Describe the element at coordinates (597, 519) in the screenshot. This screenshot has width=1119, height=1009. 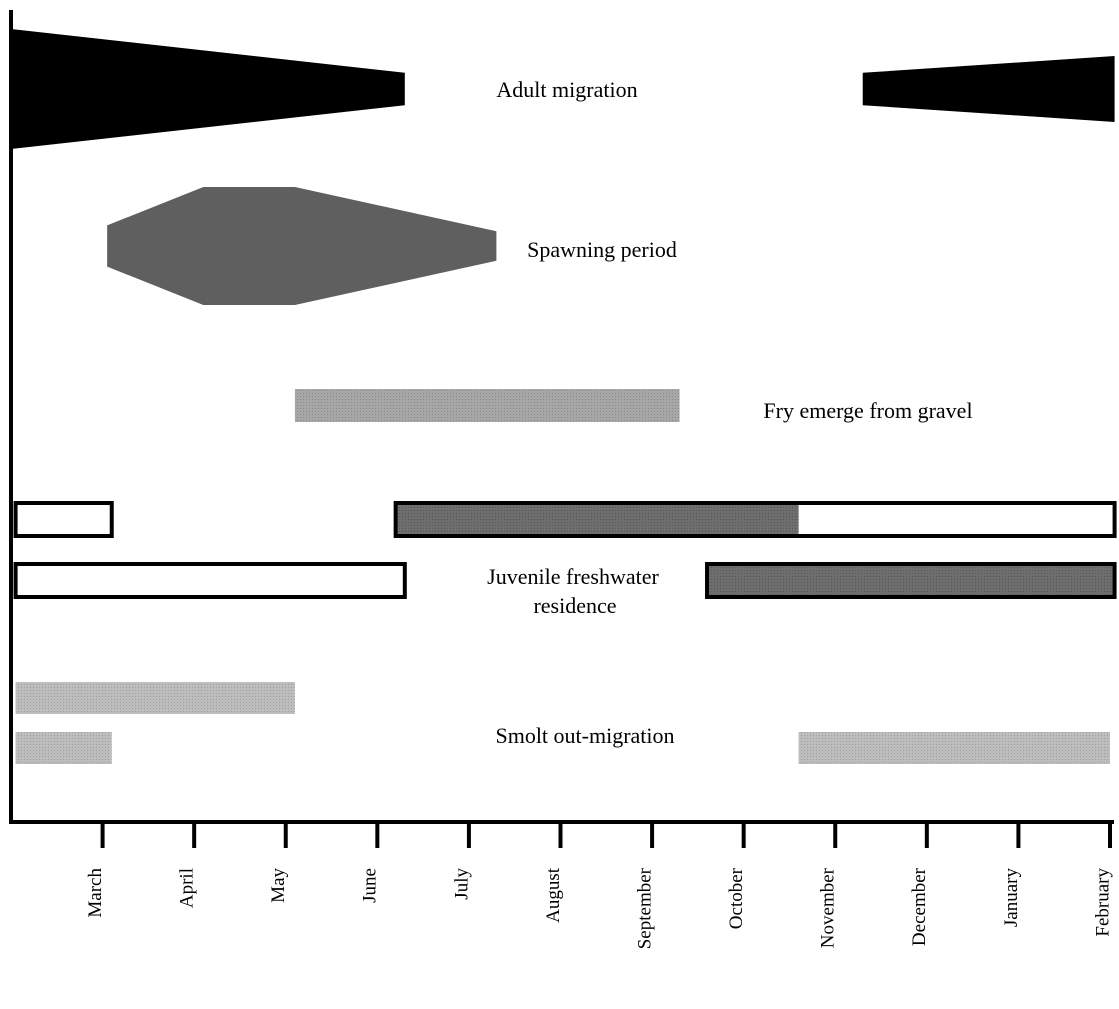
I see `juvenile-residence-bar-row1-b-fill` at that location.